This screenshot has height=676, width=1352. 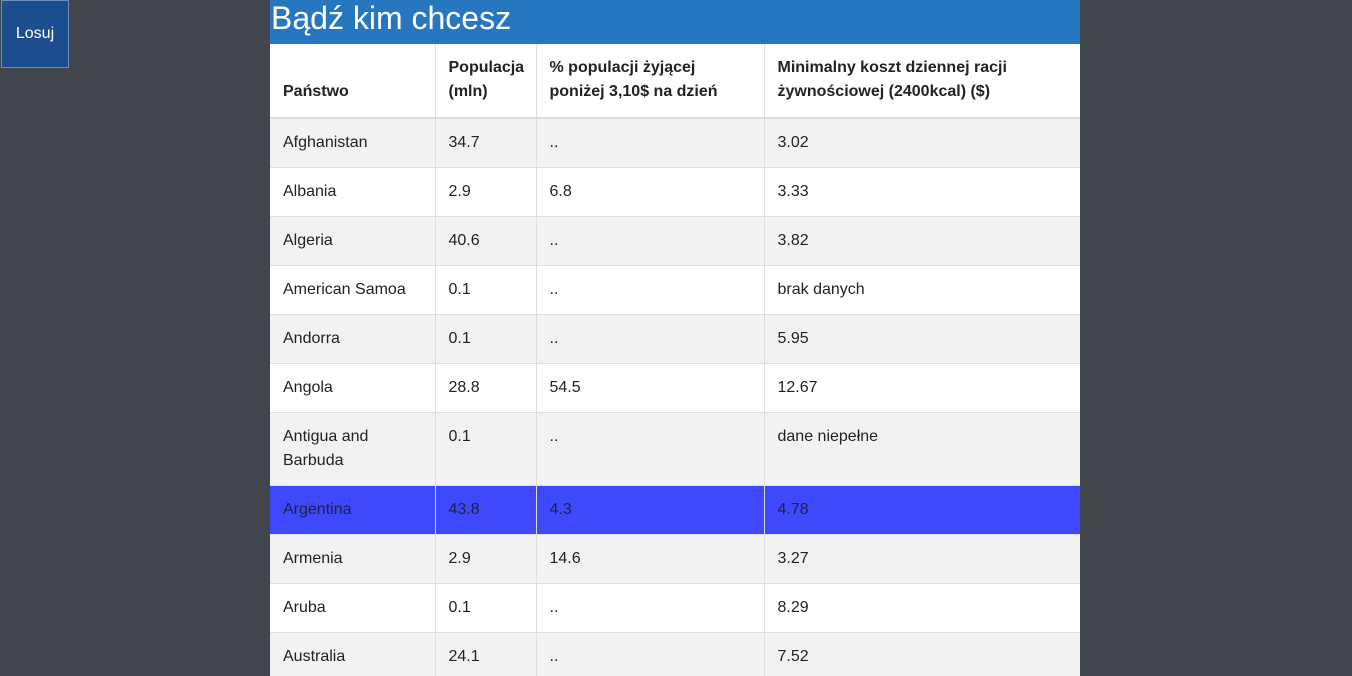 I want to click on cell-country: Afghanistan, so click(x=352, y=142).